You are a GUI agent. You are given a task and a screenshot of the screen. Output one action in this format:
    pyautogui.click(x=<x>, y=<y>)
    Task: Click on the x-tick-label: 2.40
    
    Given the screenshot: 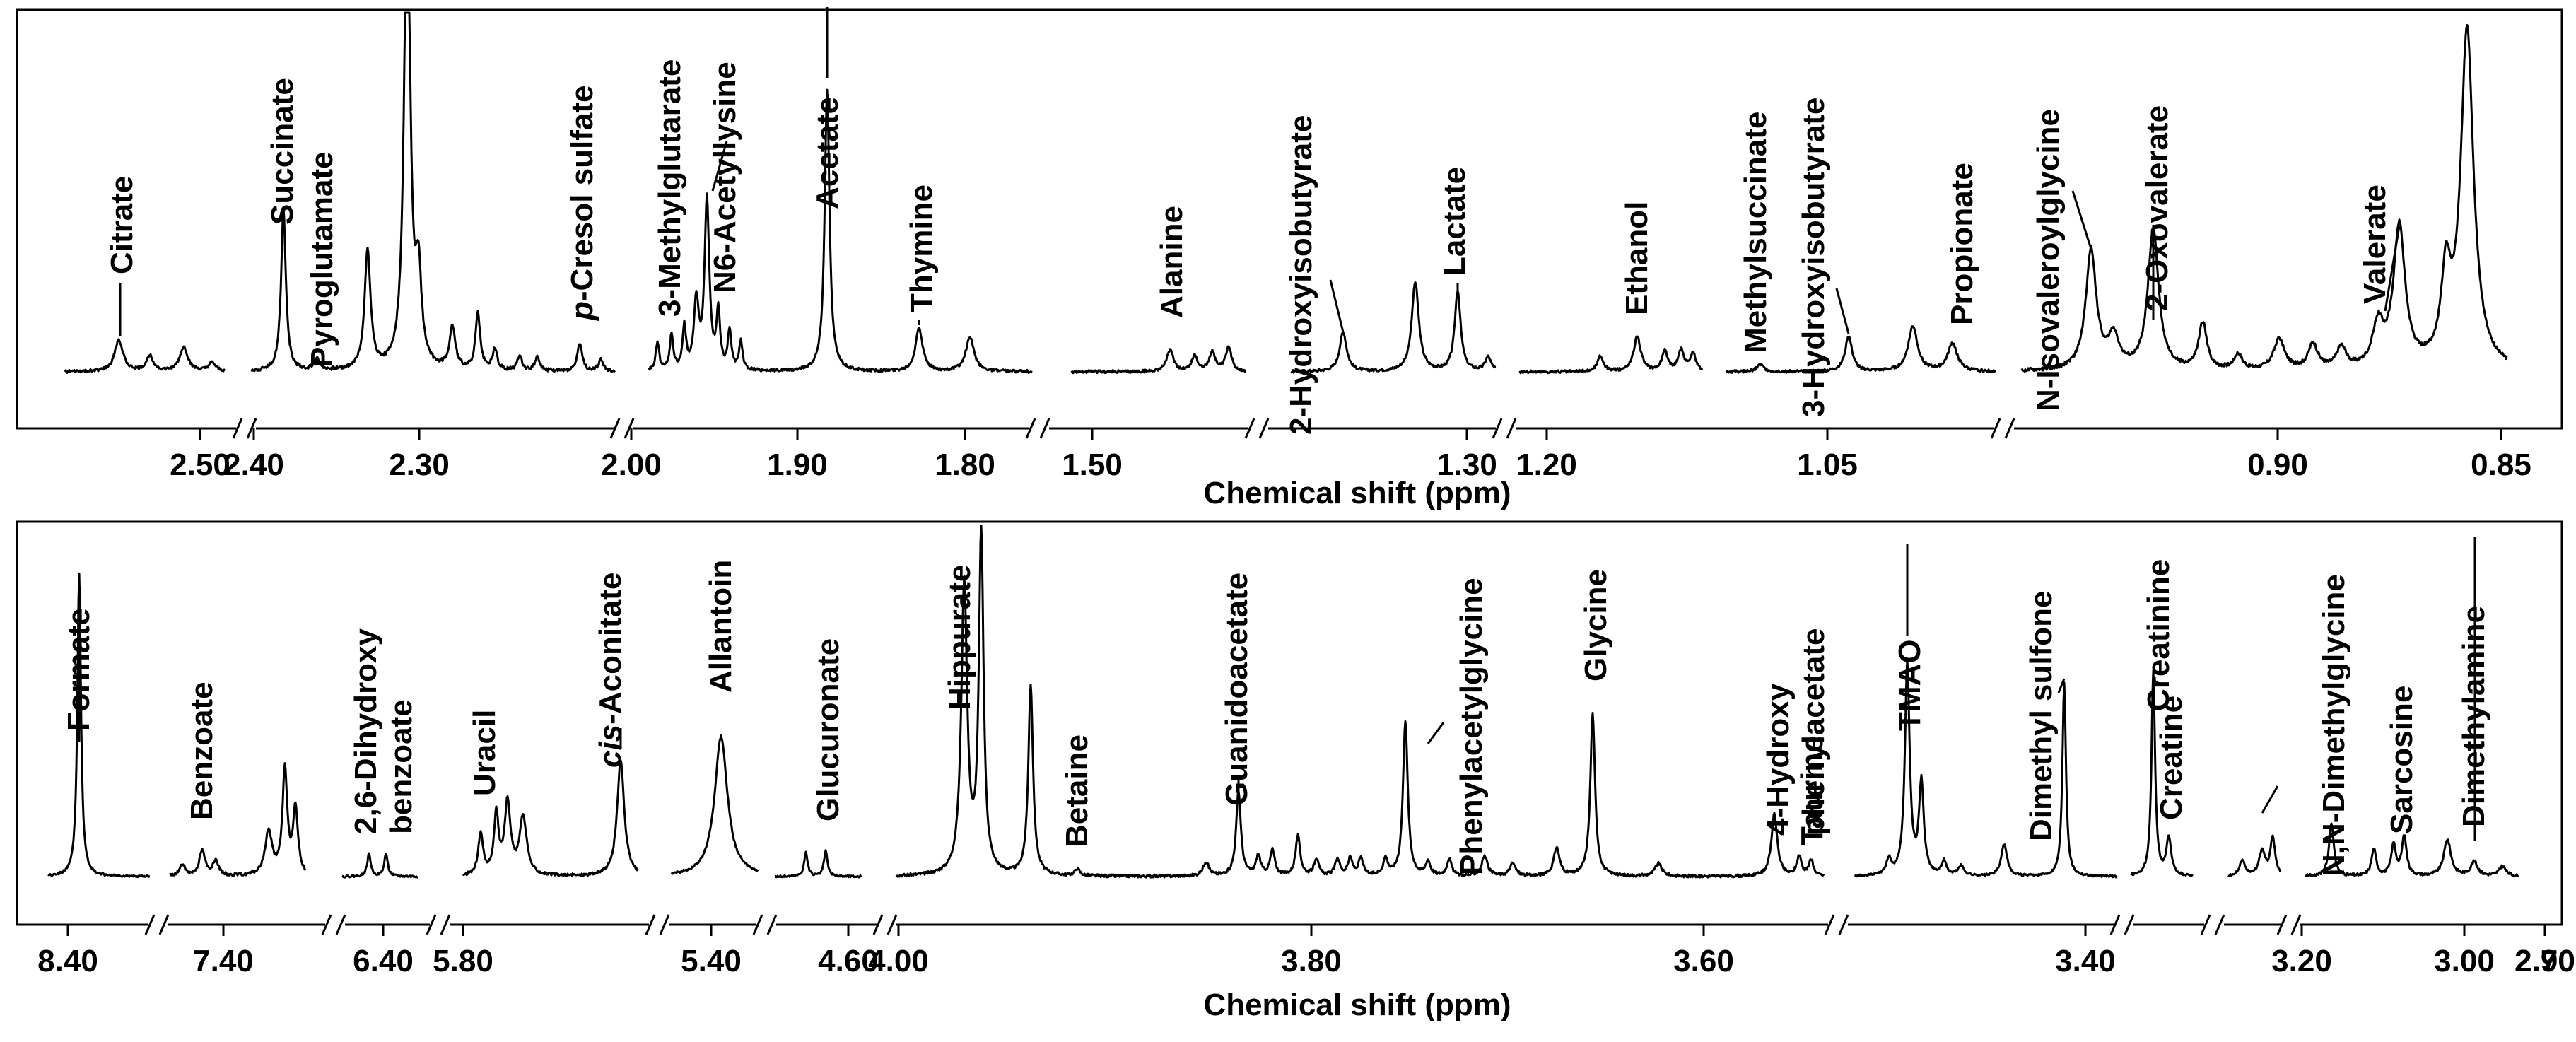 What is the action you would take?
    pyautogui.click(x=253, y=464)
    